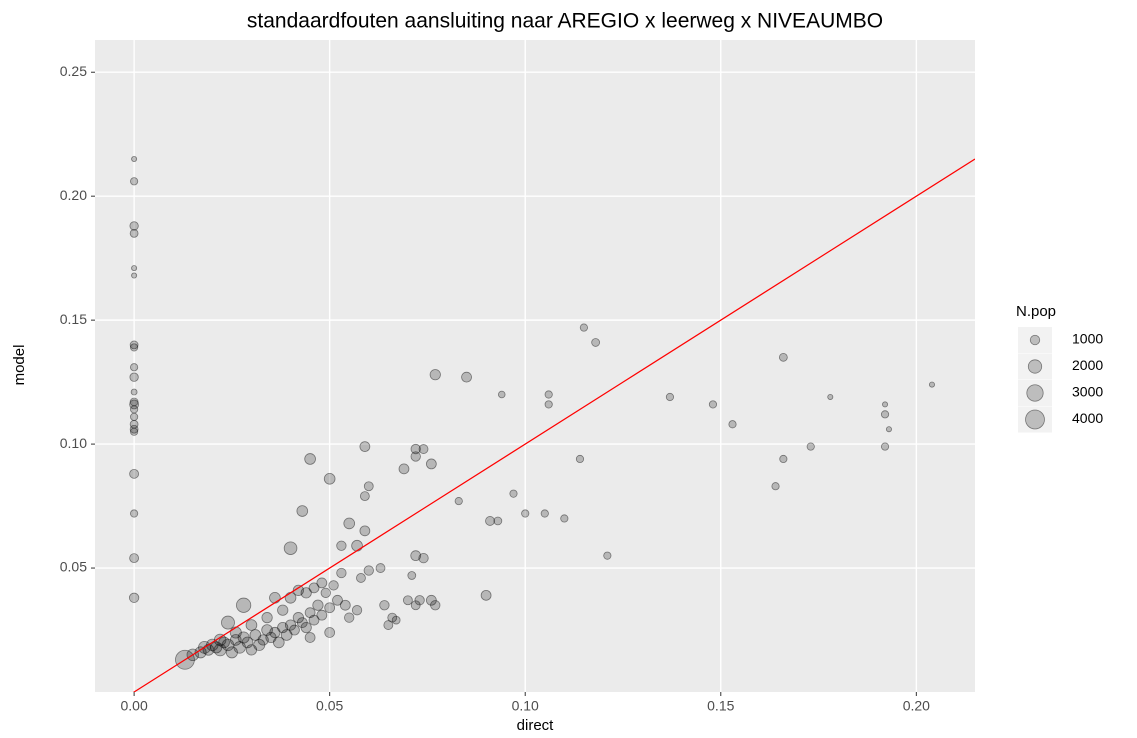 This screenshot has height=738, width=1137. Describe the element at coordinates (1087, 392) in the screenshot. I see `legend-label: 3000` at that location.